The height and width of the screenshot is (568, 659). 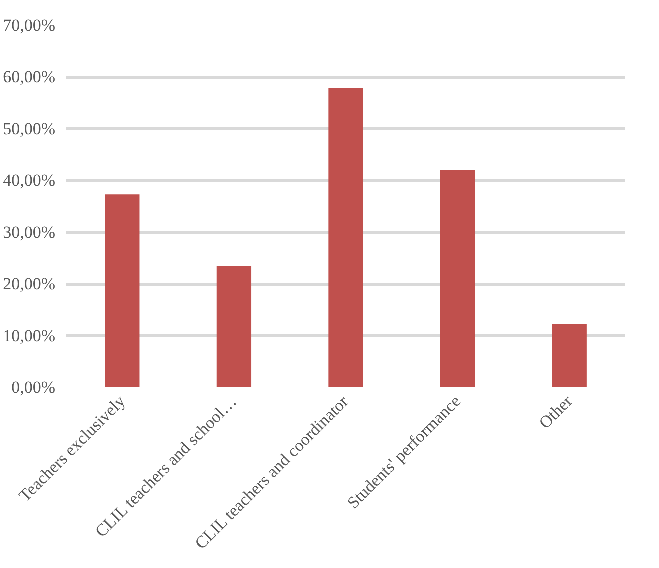 I want to click on y-tick-label: 50,00%, so click(x=29, y=128).